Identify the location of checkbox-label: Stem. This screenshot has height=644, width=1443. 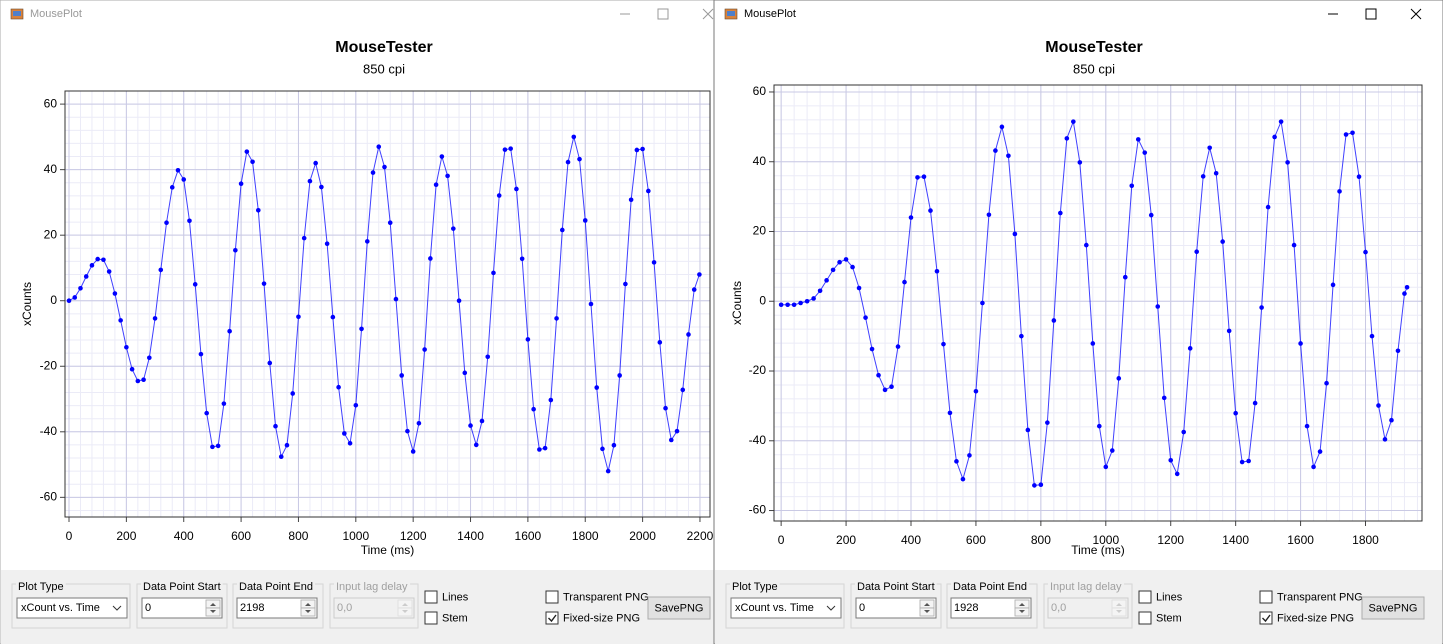
(1169, 618).